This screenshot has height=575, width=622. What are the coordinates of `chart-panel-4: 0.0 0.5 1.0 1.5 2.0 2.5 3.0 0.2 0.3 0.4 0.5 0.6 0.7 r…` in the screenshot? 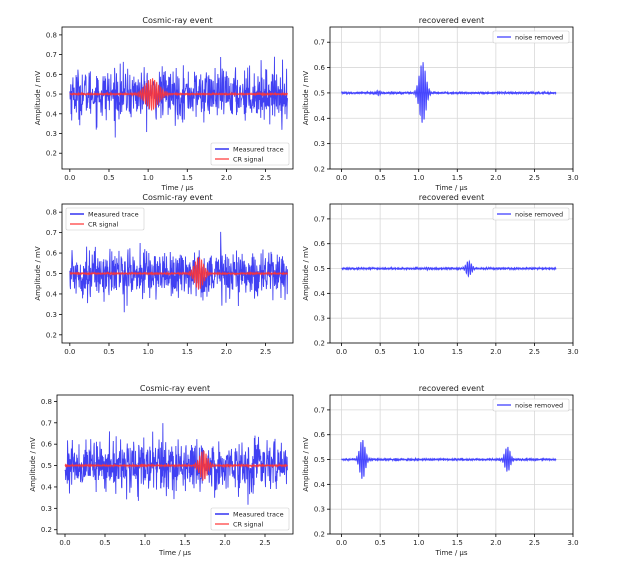 It's located at (440, 274).